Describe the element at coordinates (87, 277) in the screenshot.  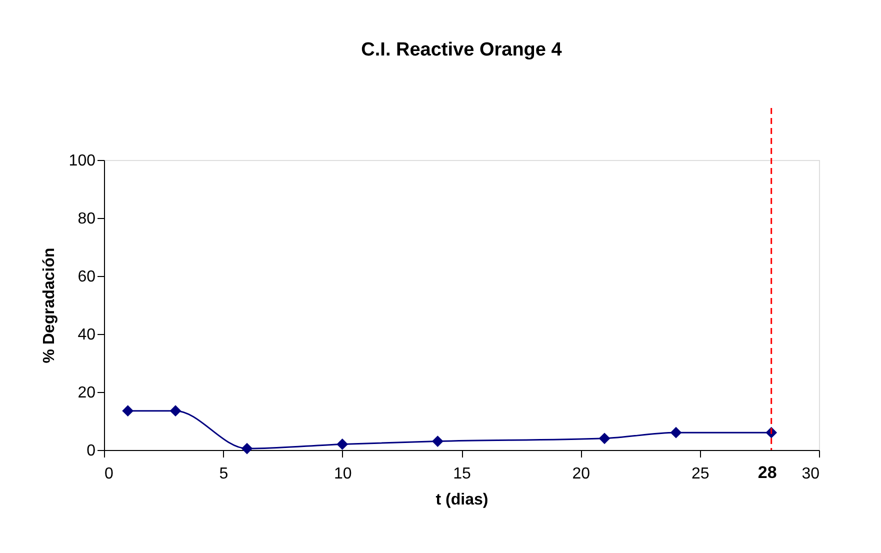
I see `y-tick-label: 60` at that location.